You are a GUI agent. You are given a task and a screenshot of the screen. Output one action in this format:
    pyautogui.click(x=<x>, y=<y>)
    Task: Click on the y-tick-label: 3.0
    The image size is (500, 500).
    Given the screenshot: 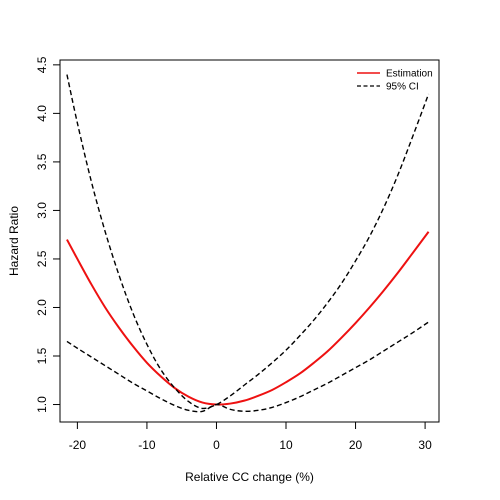 What is the action you would take?
    pyautogui.click(x=42, y=210)
    